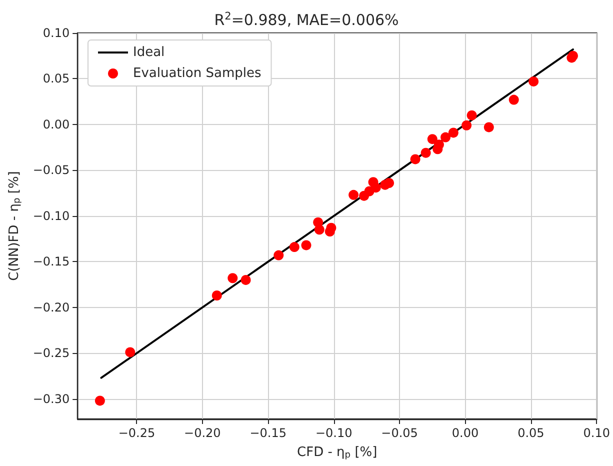 This screenshot has height=466, width=613. I want to click on y-axis-title: C(NN)FD - ηp [%], so click(14, 226).